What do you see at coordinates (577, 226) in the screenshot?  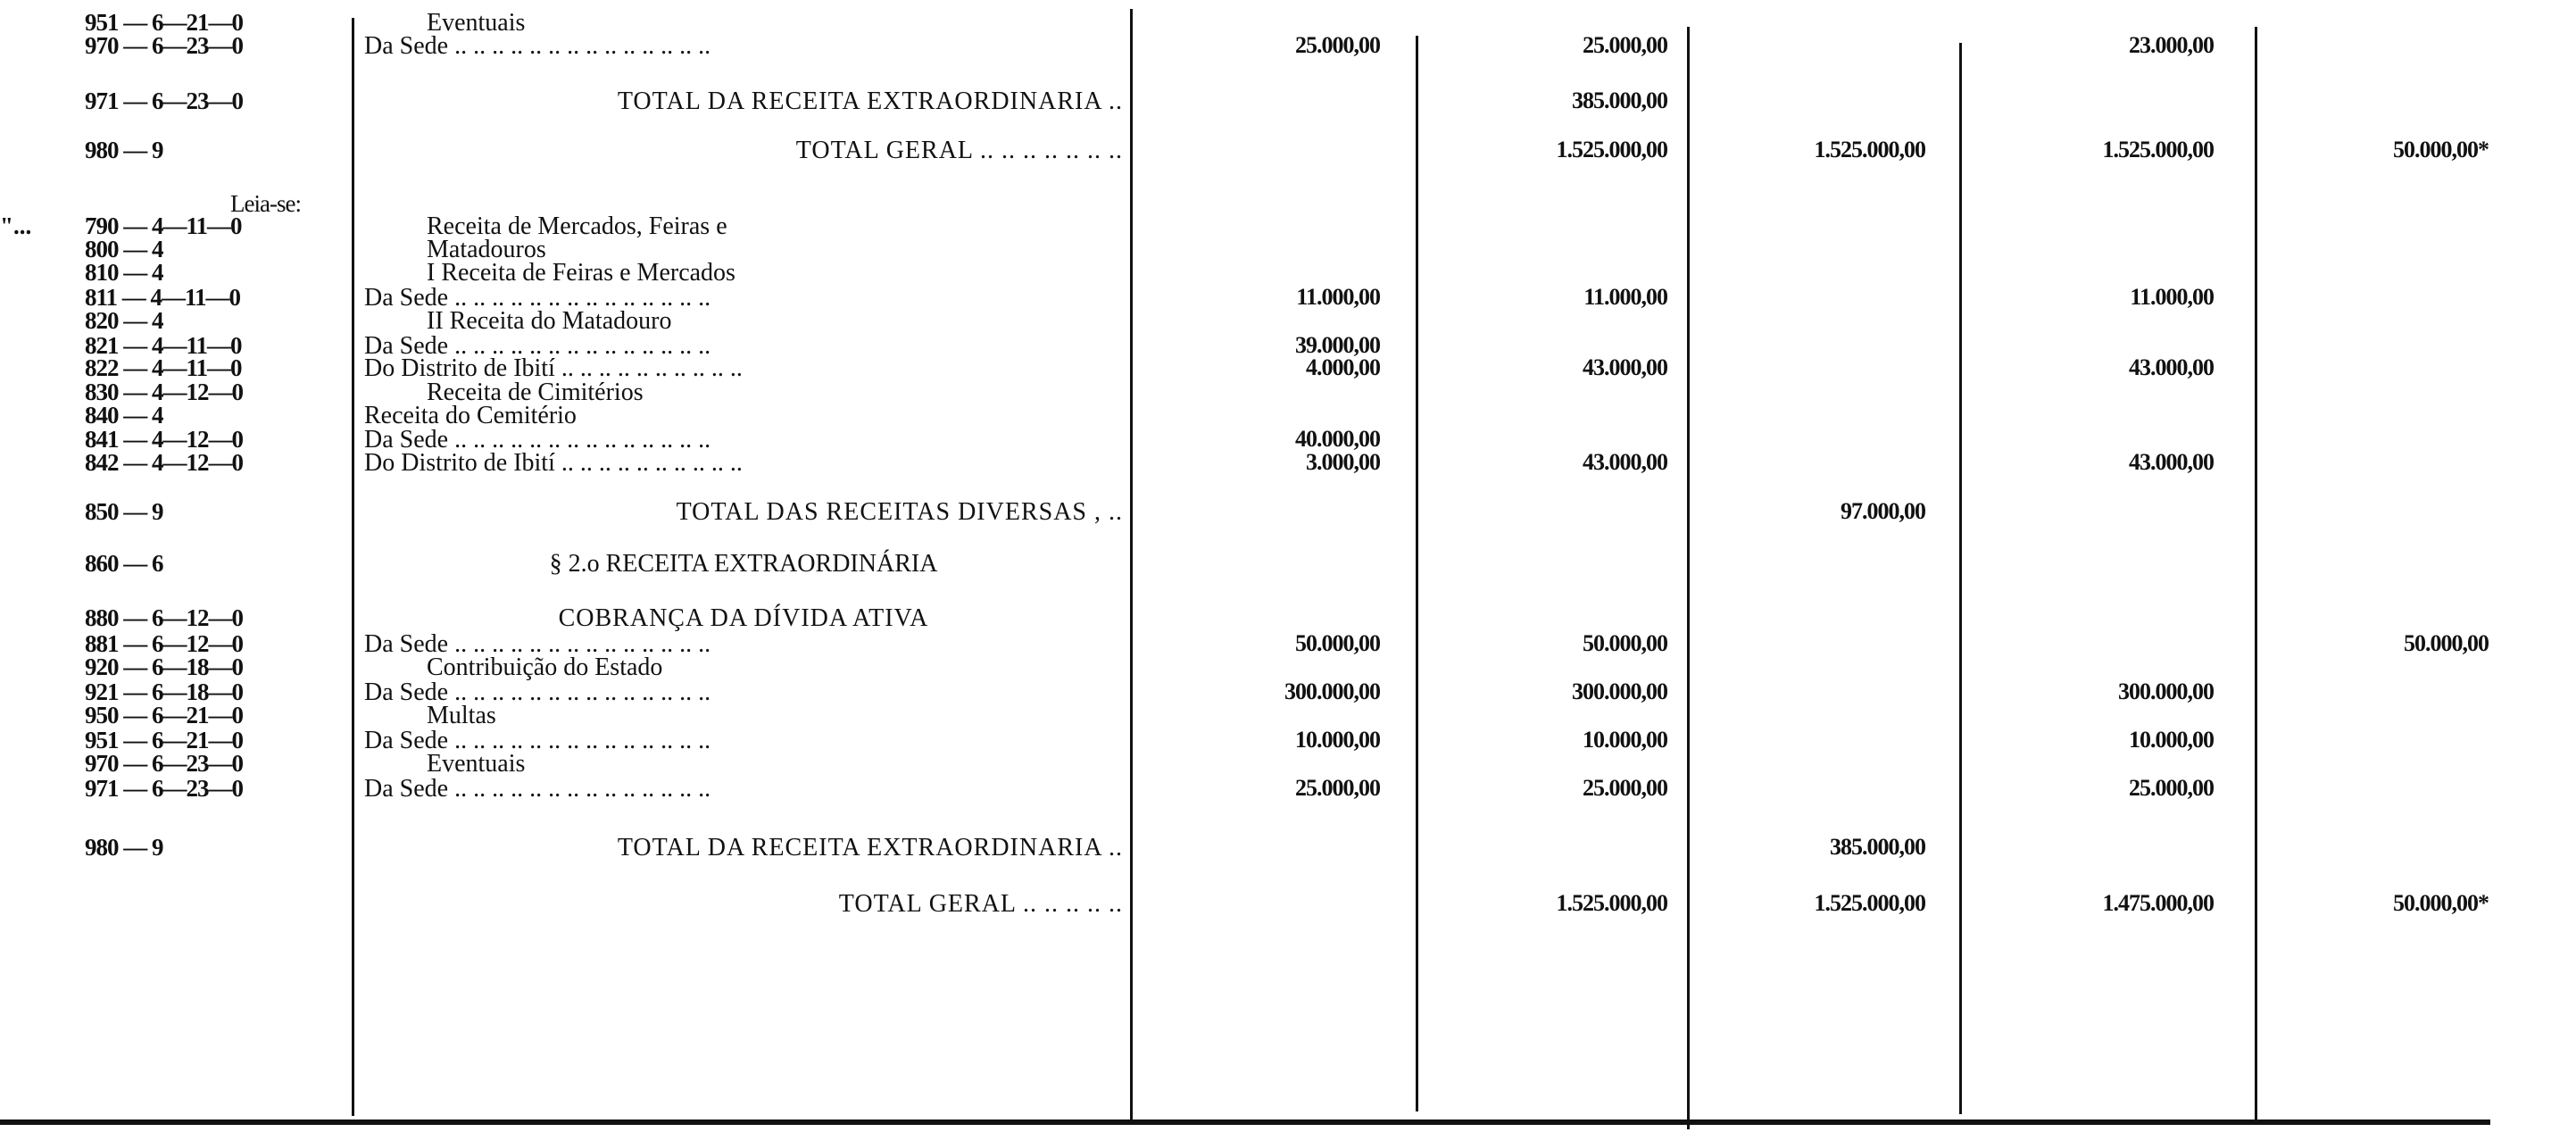 I see `item-description: Receita de Mercados, Feiras e` at bounding box center [577, 226].